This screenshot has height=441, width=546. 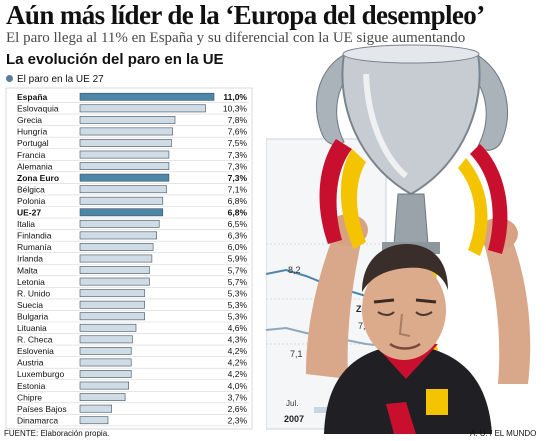 I want to click on category-label: Chipre, so click(x=29, y=397).